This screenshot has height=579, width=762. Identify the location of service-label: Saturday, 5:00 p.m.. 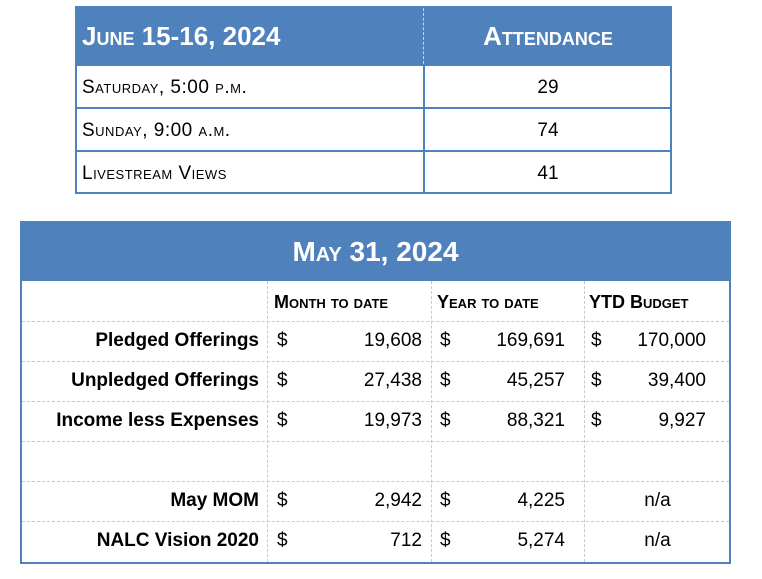
(165, 87).